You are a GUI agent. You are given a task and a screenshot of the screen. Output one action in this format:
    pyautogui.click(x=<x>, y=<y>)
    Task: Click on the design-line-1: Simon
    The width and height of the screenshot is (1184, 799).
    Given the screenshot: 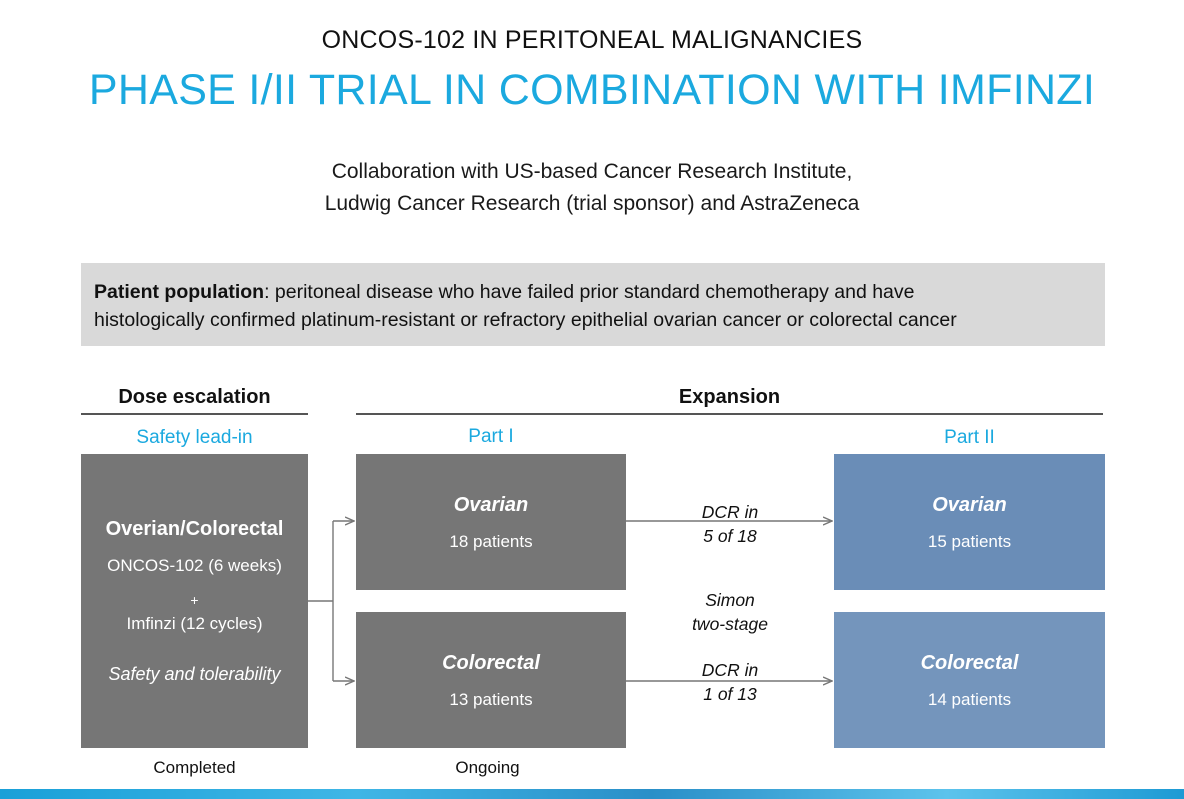 What is the action you would take?
    pyautogui.click(x=730, y=600)
    